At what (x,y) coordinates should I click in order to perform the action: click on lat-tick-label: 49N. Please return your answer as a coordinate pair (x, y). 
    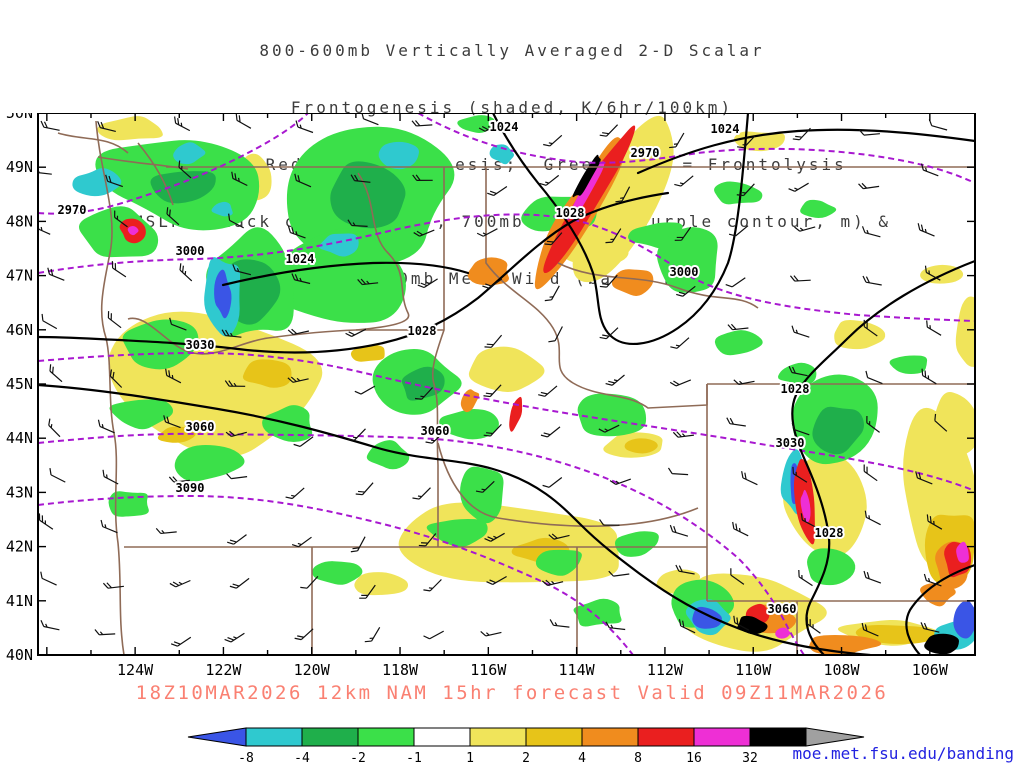
    Looking at the image, I should click on (19, 167).